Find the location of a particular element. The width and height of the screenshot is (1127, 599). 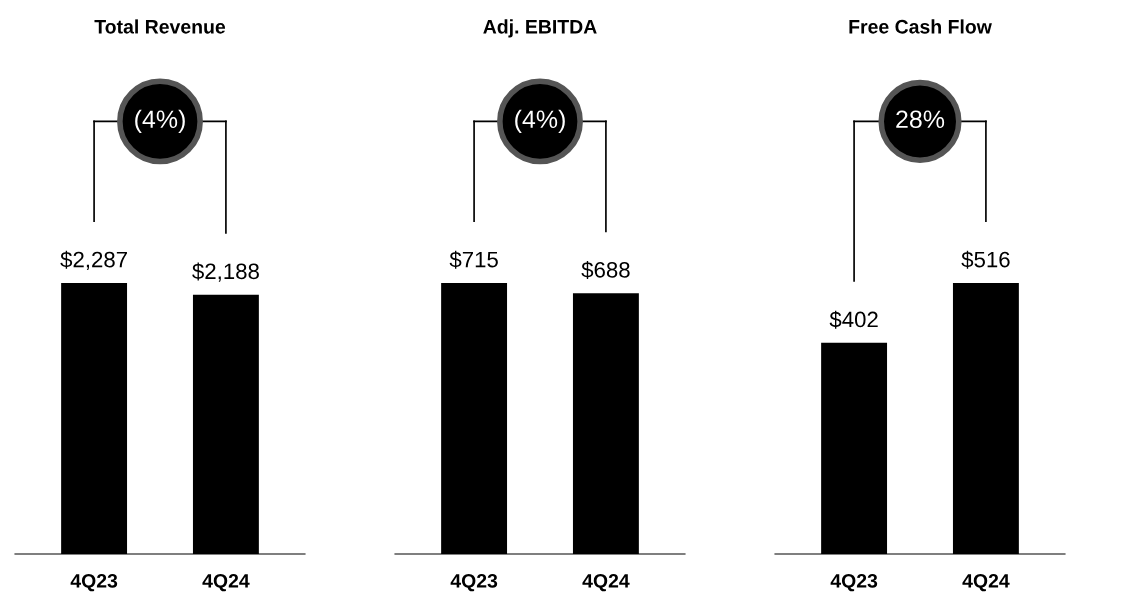

chart-title: Free Cash Flow is located at coordinates (920, 26).